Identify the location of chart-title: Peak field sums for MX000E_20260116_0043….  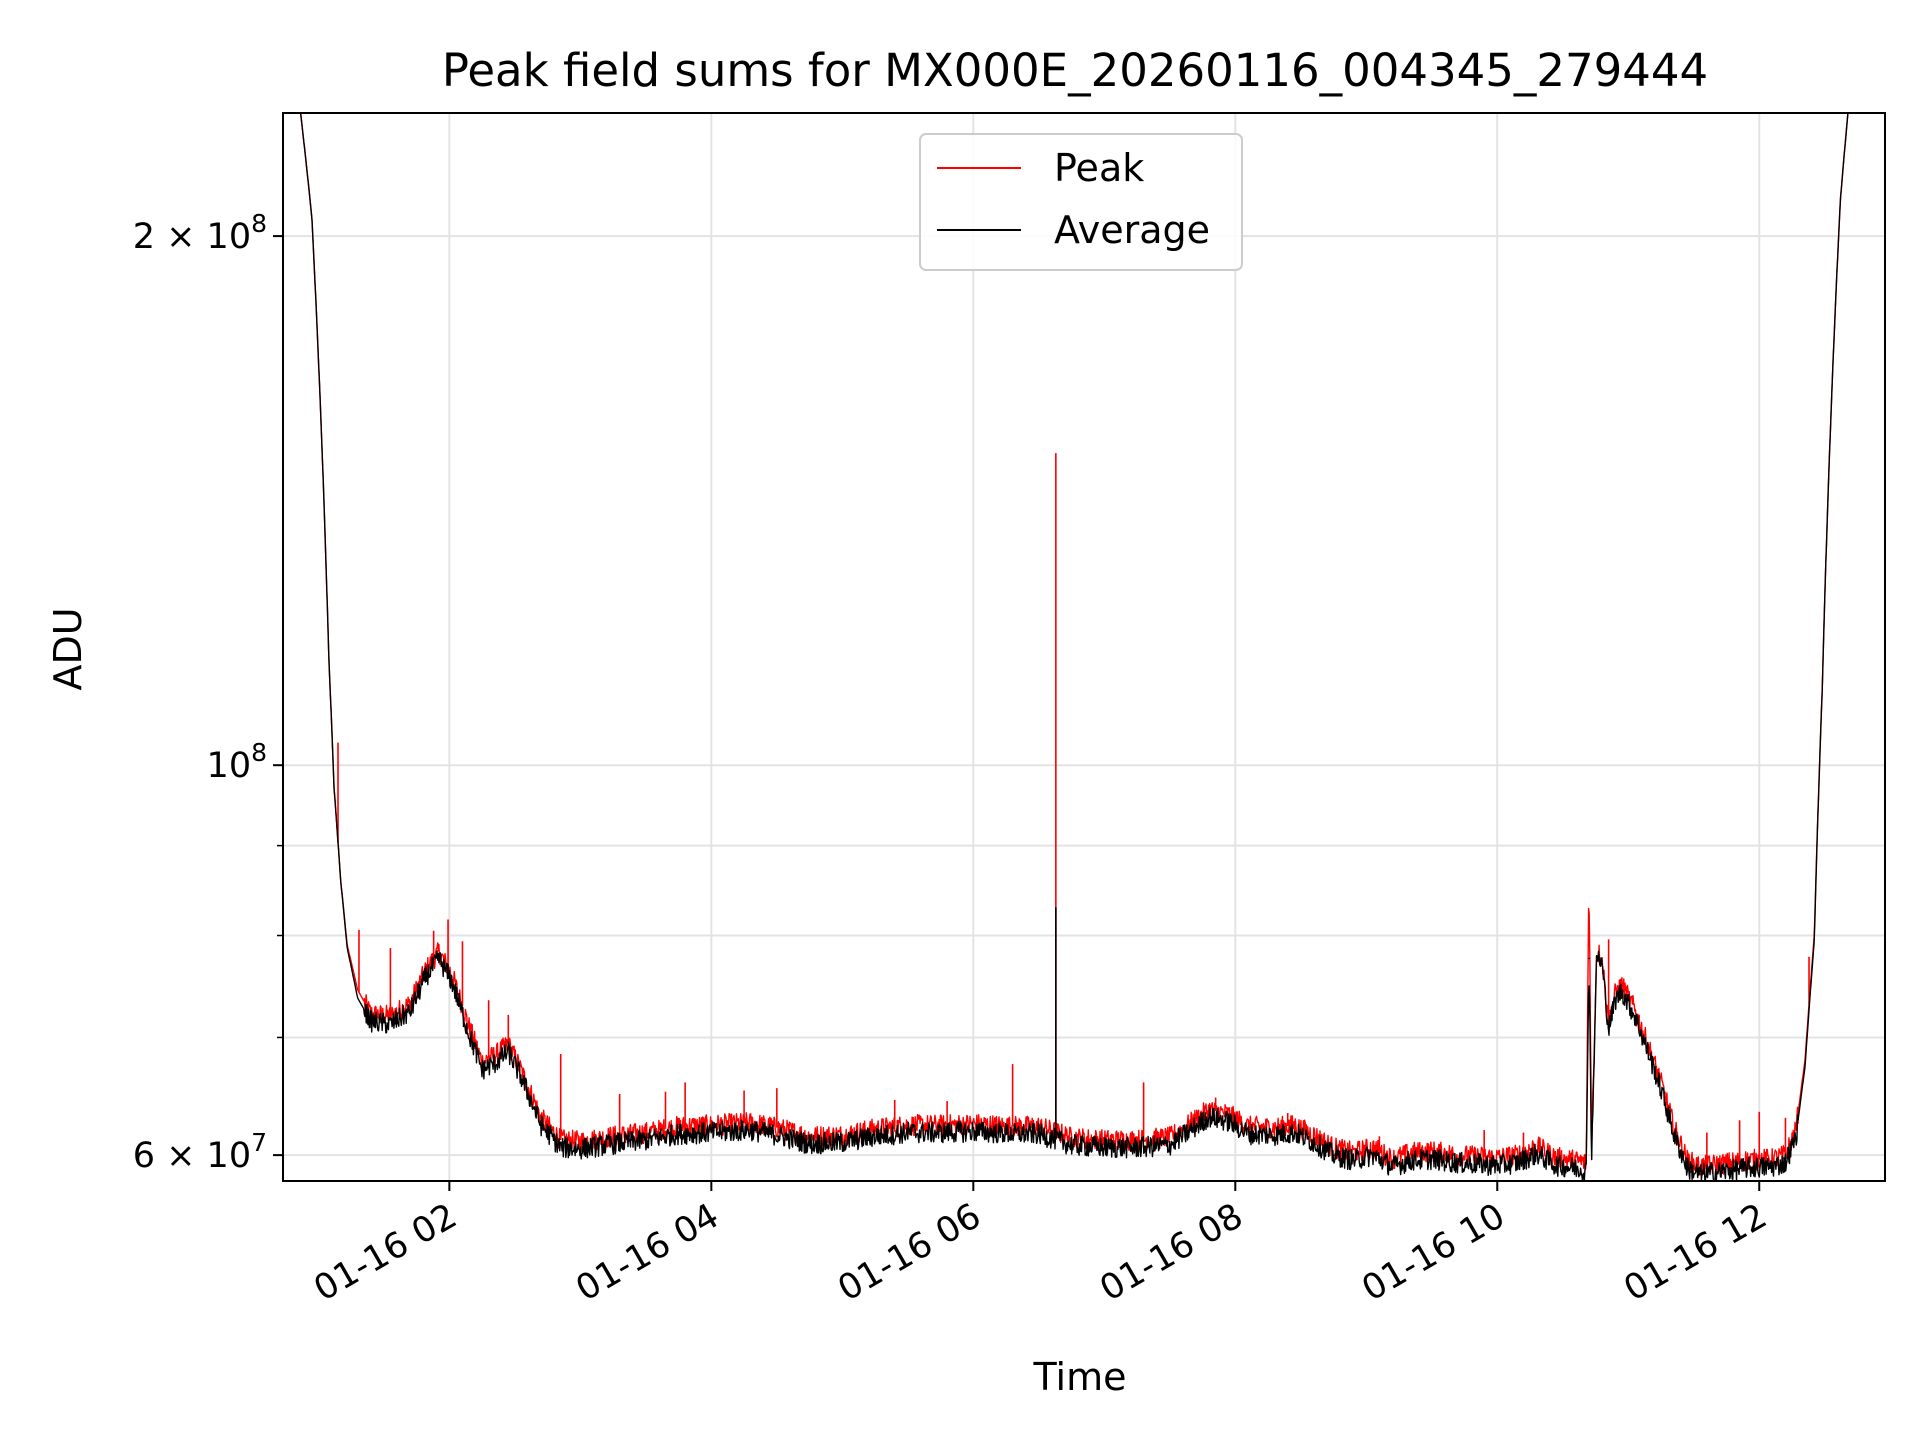
(1075, 70).